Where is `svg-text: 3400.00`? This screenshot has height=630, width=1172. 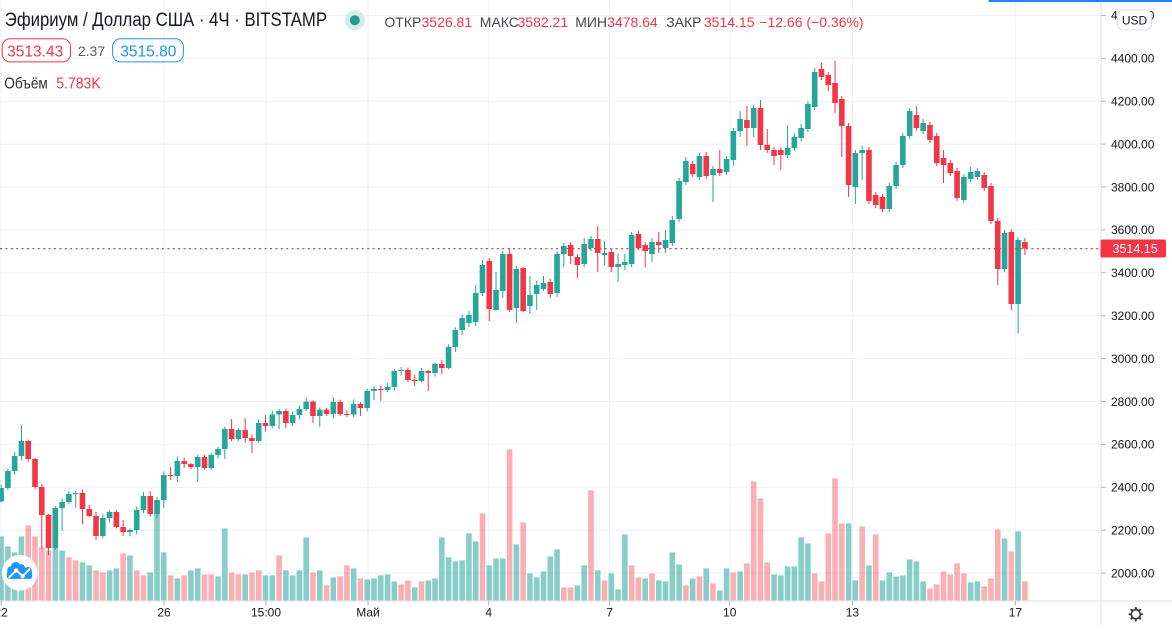
svg-text: 3400.00 is located at coordinates (1133, 273).